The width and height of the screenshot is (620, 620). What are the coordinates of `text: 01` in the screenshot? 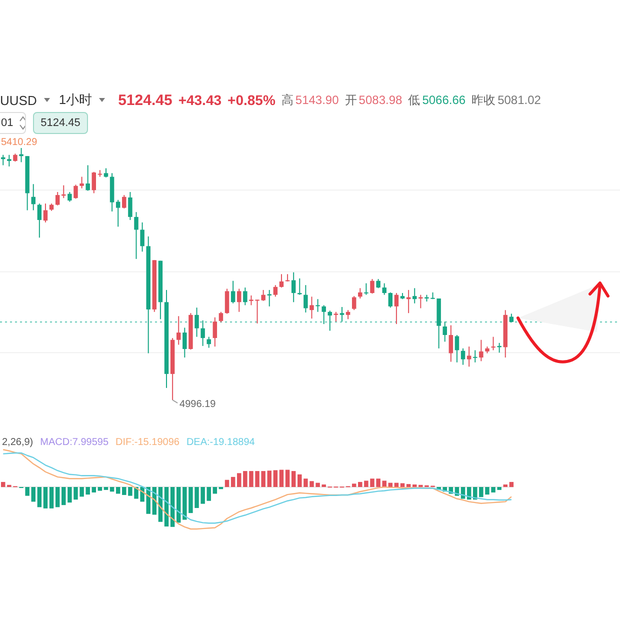 It's located at (7, 123).